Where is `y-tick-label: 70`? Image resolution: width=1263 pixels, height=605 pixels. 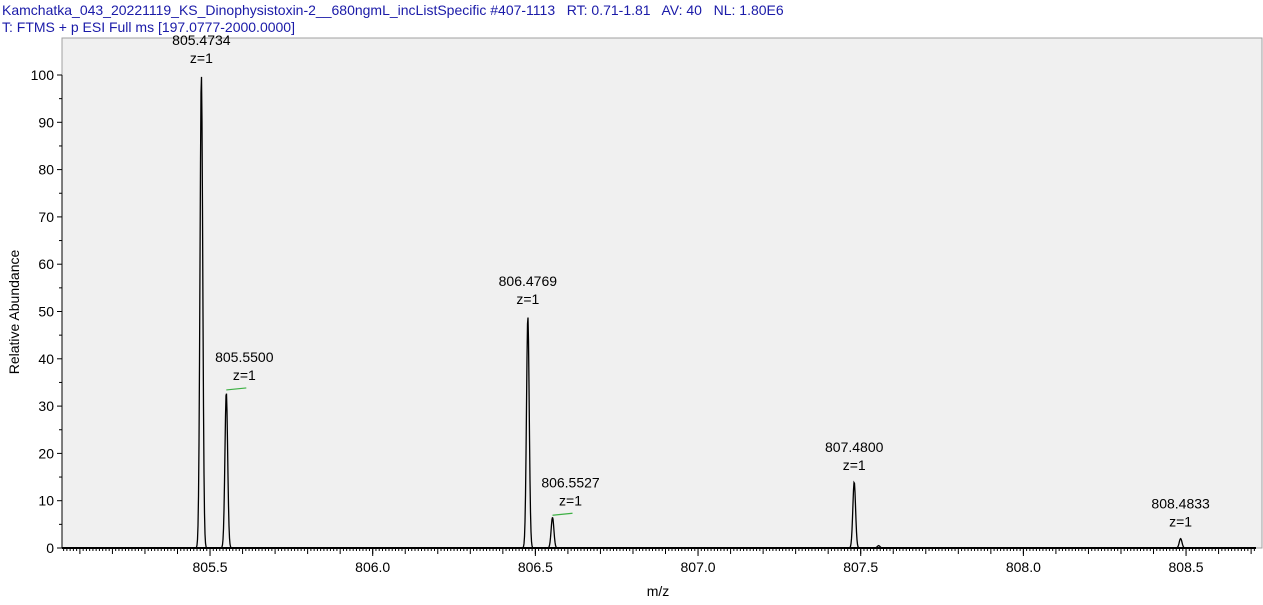
y-tick-label: 70 is located at coordinates (46, 217).